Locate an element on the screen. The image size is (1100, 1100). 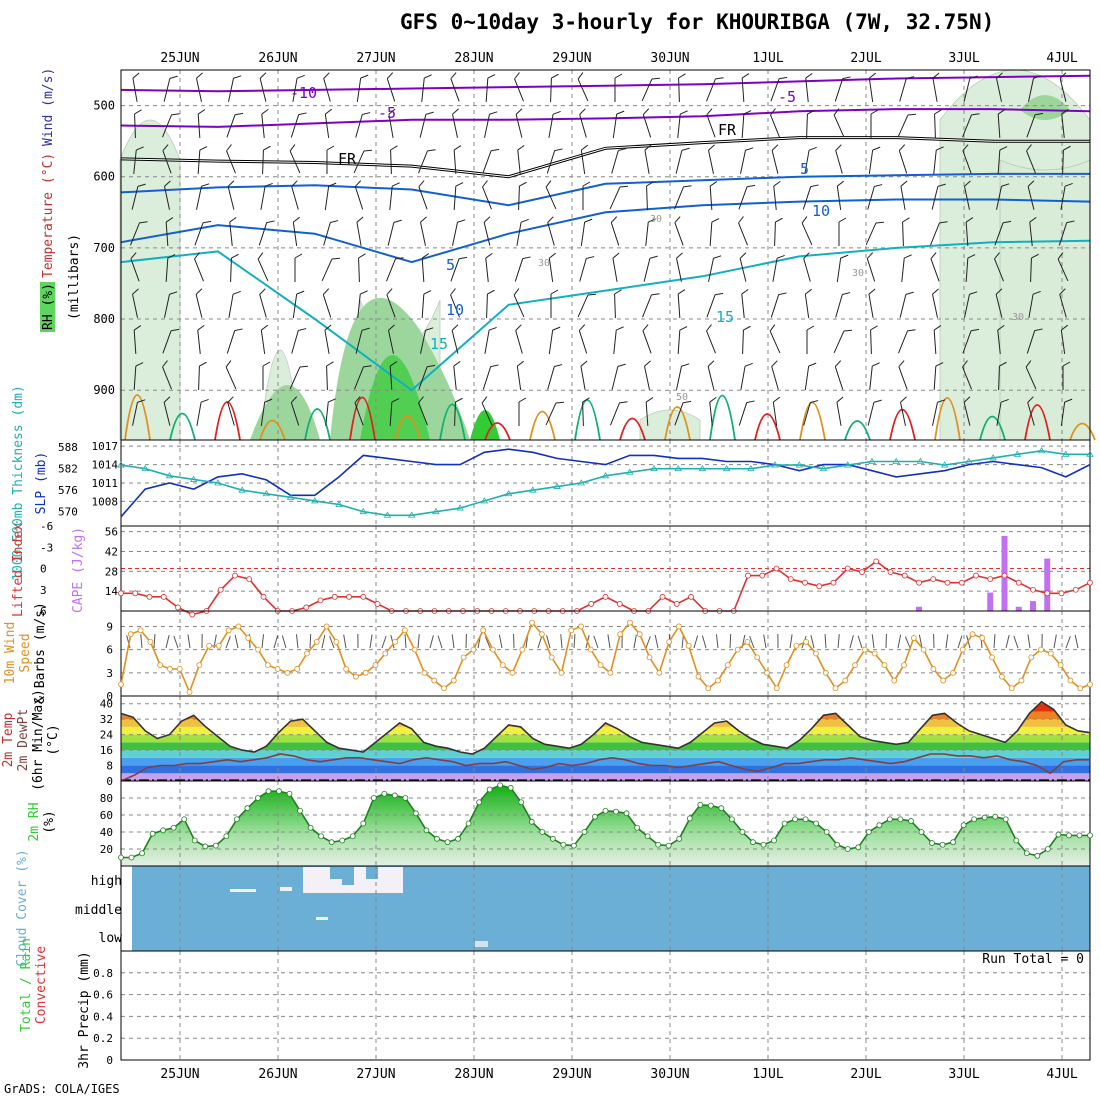
ylabel-line: SLP (mb) is located at coordinates (41, 483).